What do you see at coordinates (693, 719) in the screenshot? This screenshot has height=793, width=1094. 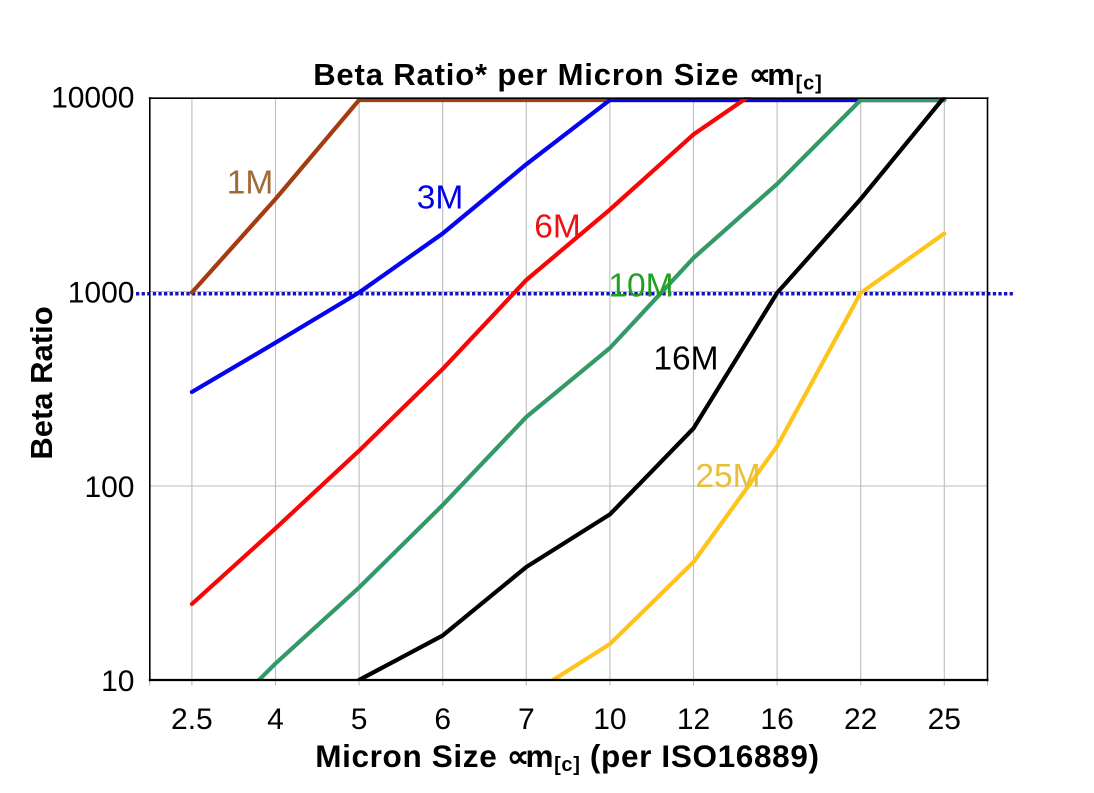 I see `svg-text: 12` at bounding box center [693, 719].